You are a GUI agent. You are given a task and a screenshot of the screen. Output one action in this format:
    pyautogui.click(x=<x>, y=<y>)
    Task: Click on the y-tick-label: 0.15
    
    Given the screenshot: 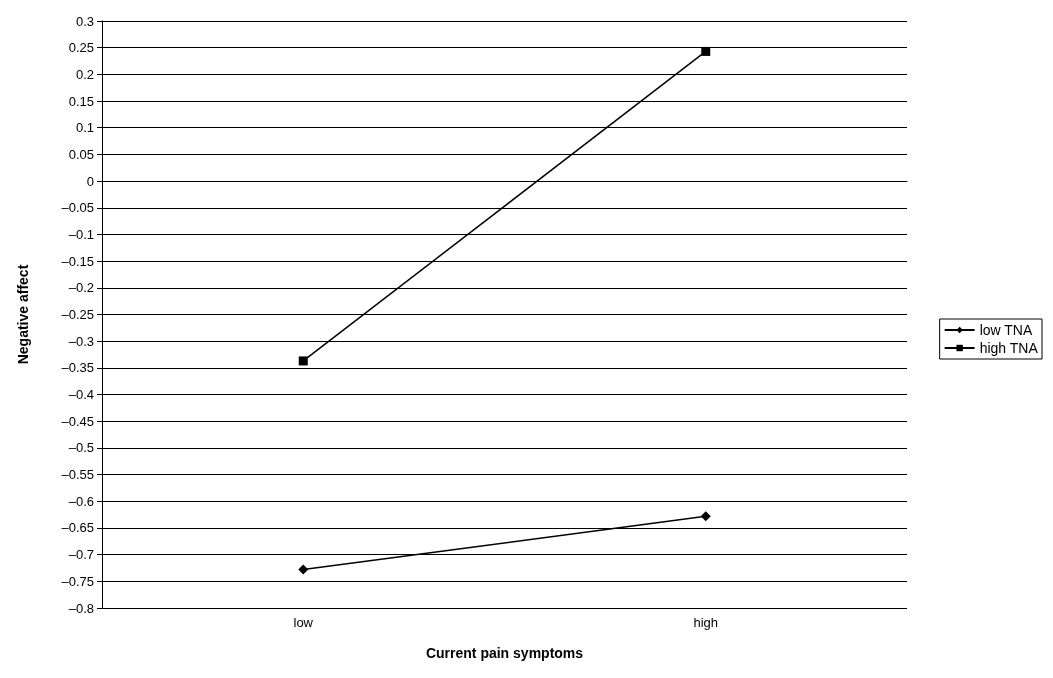 What is the action you would take?
    pyautogui.click(x=81, y=101)
    